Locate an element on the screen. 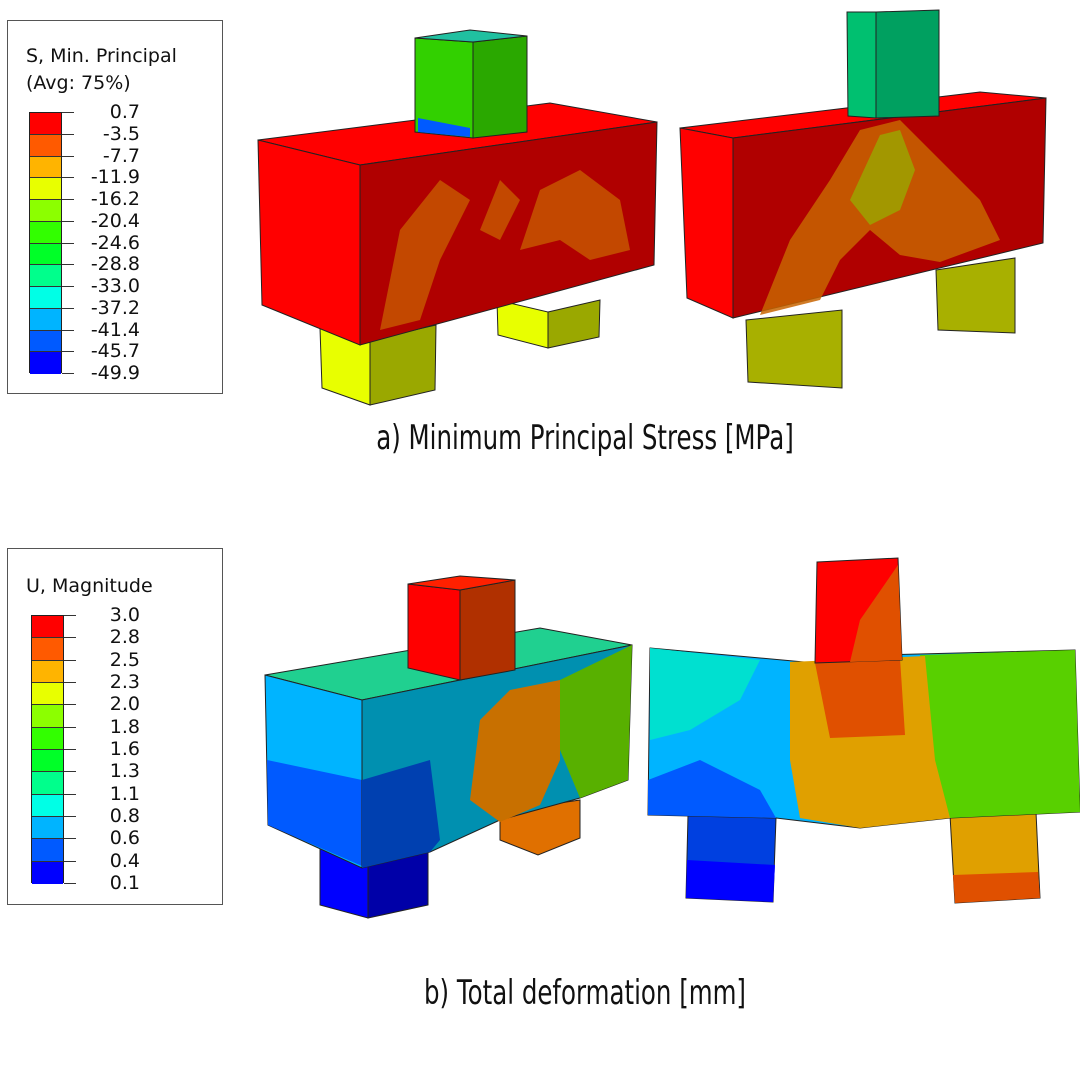 The width and height of the screenshot is (1080, 1080). legend-value: -37.2 is located at coordinates (115, 307).